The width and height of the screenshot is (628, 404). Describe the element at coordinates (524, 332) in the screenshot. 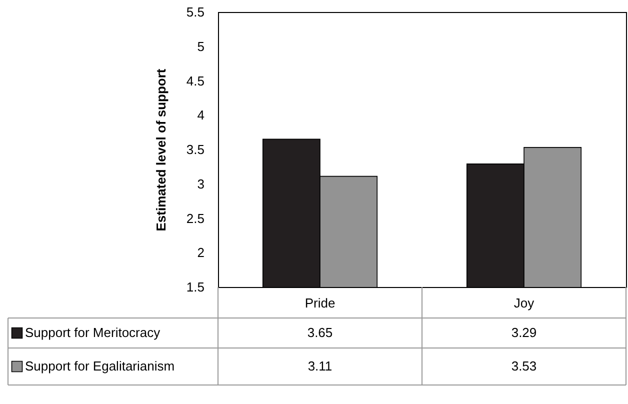

I see `data-label: 3.29` at that location.